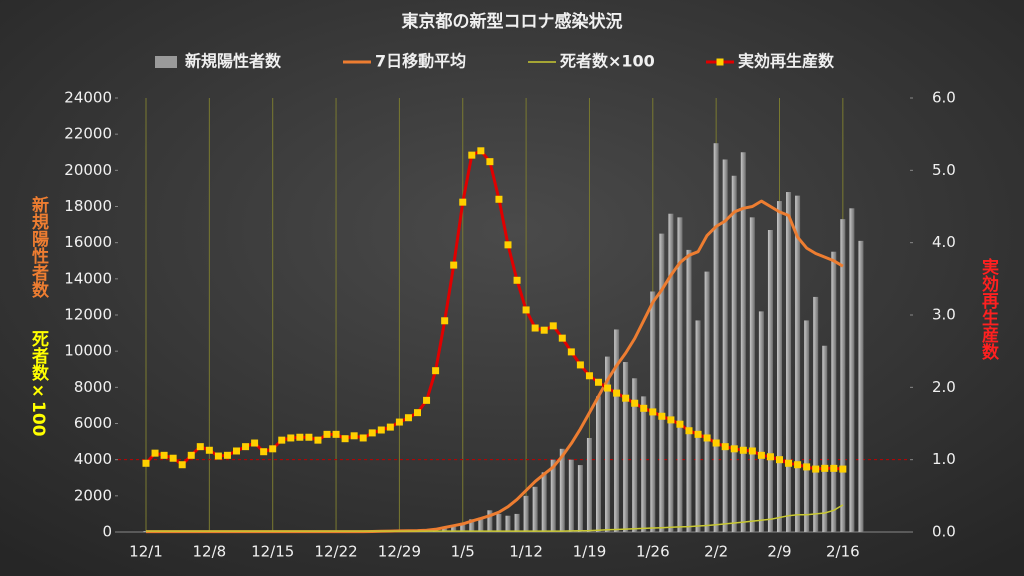  I want to click on x-tick-label: 12/15, so click(272, 552).